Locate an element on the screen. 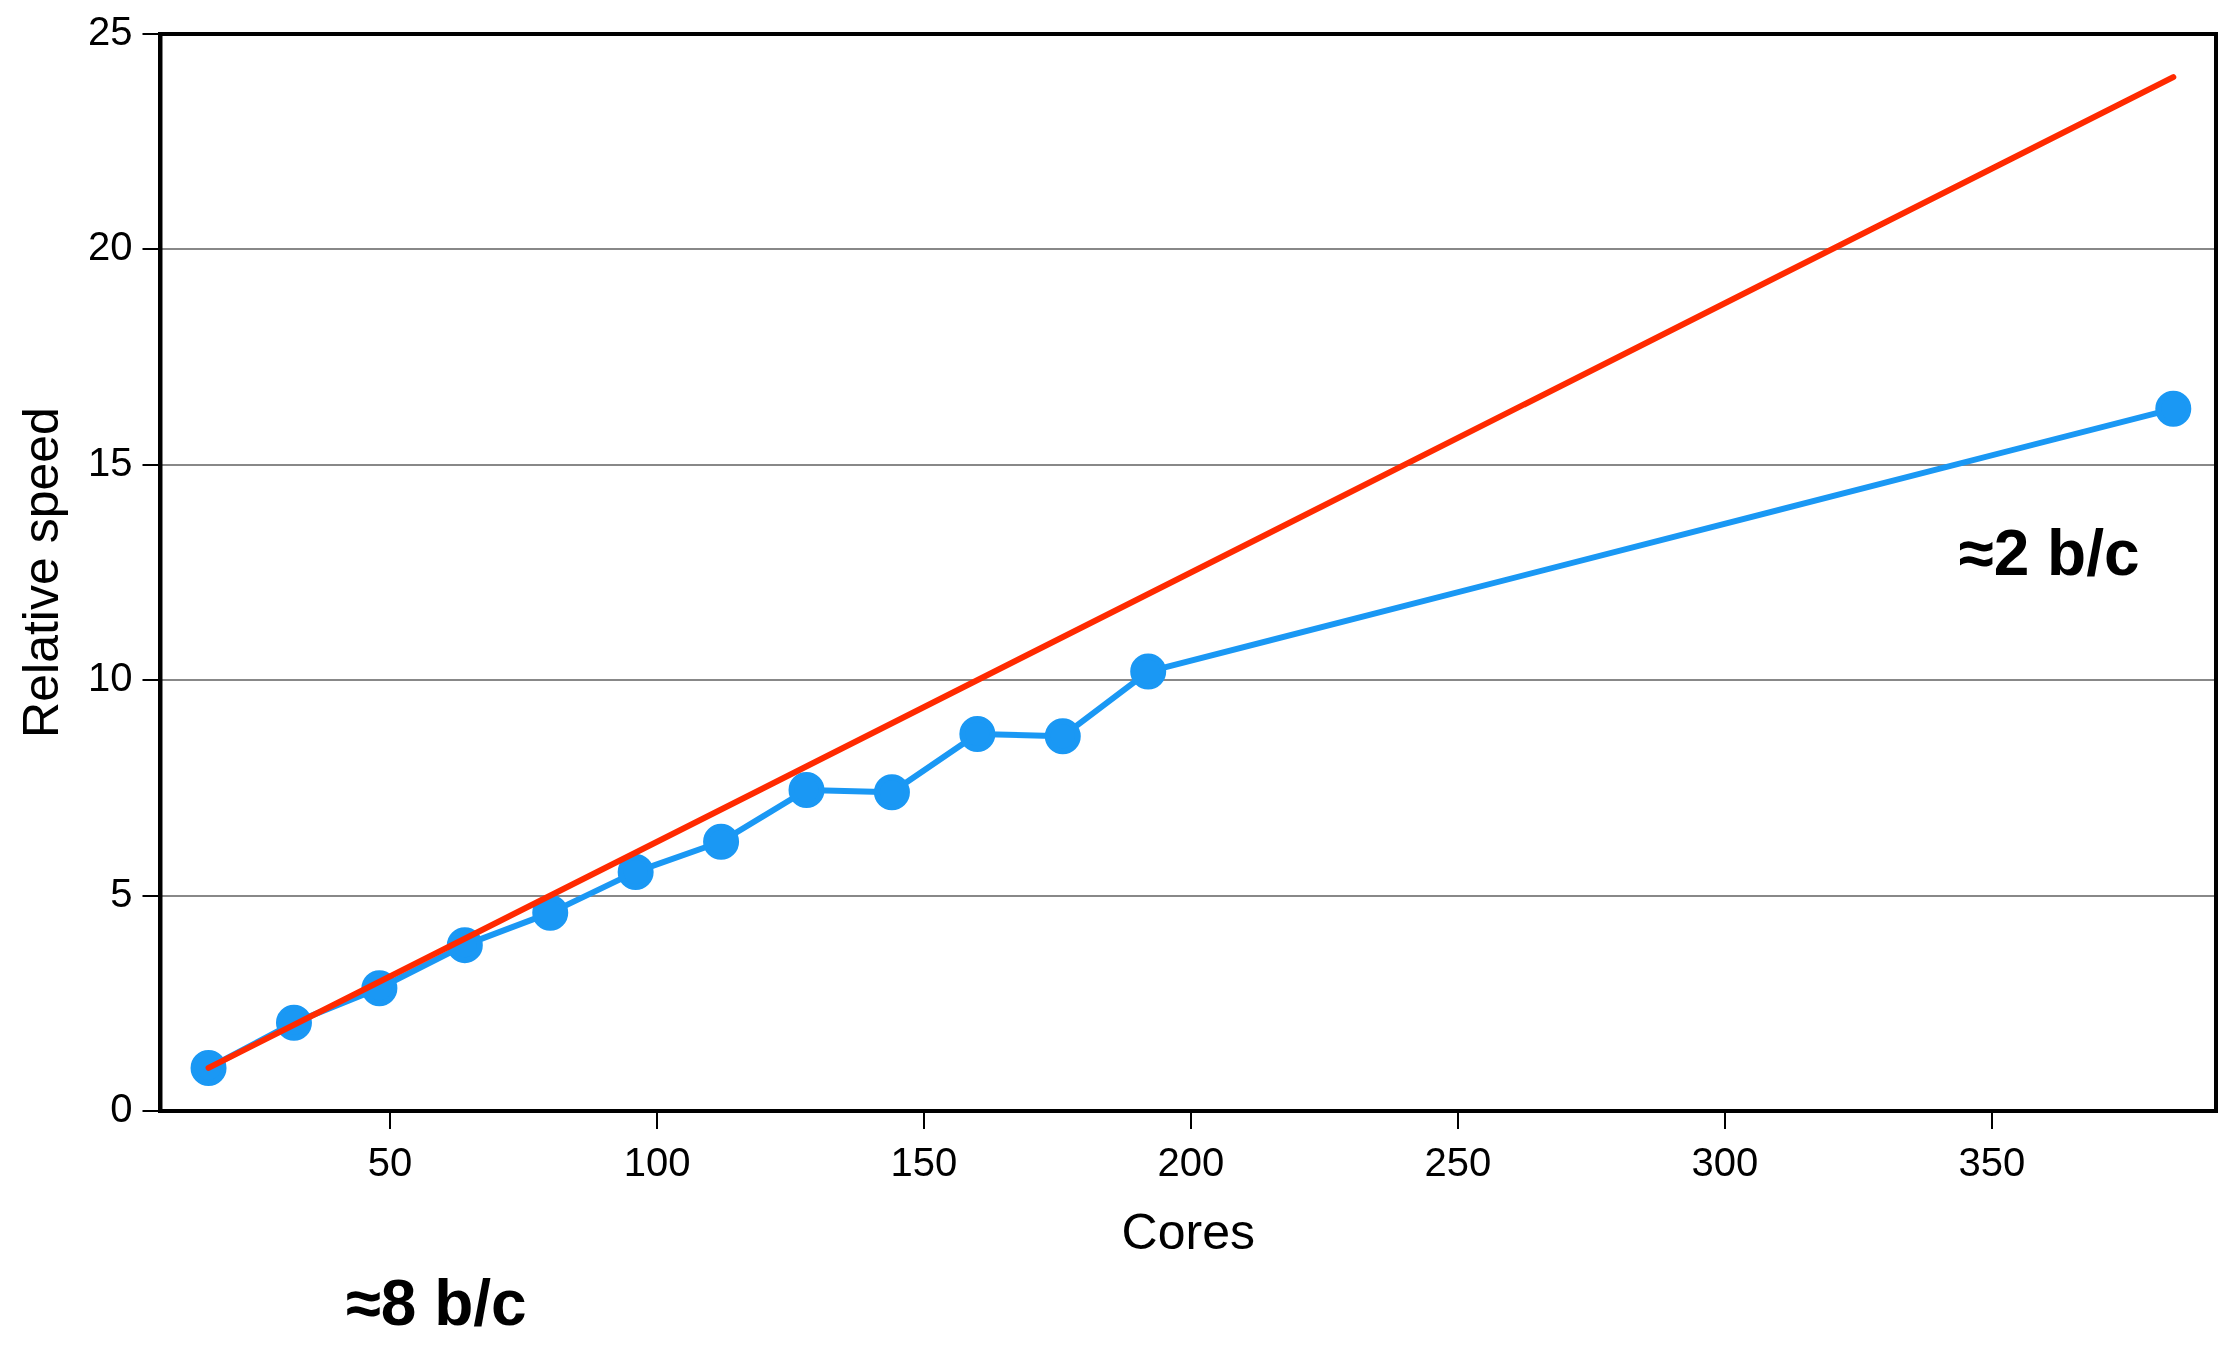 Image resolution: width=2237 pixels, height=1359 pixels. x-tick-label: 300 is located at coordinates (1725, 1162).